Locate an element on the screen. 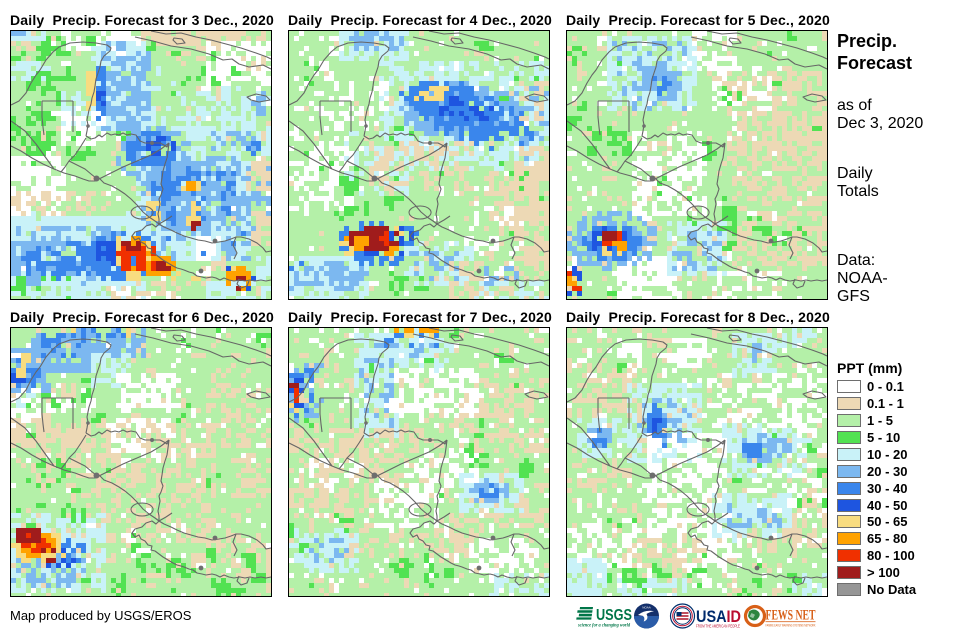 This screenshot has width=970, height=639. svg-text: FEWS NET is located at coordinates (791, 616).